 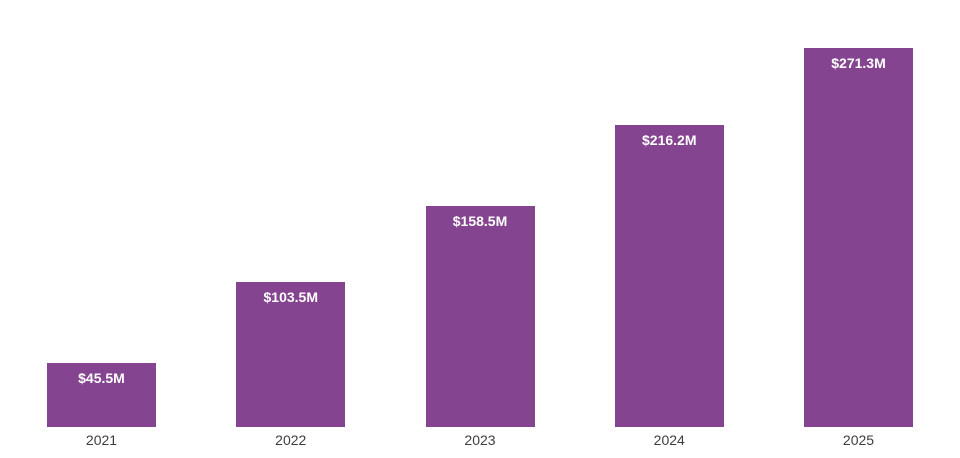 I want to click on bar-value-label: $216.2M, so click(x=669, y=140).